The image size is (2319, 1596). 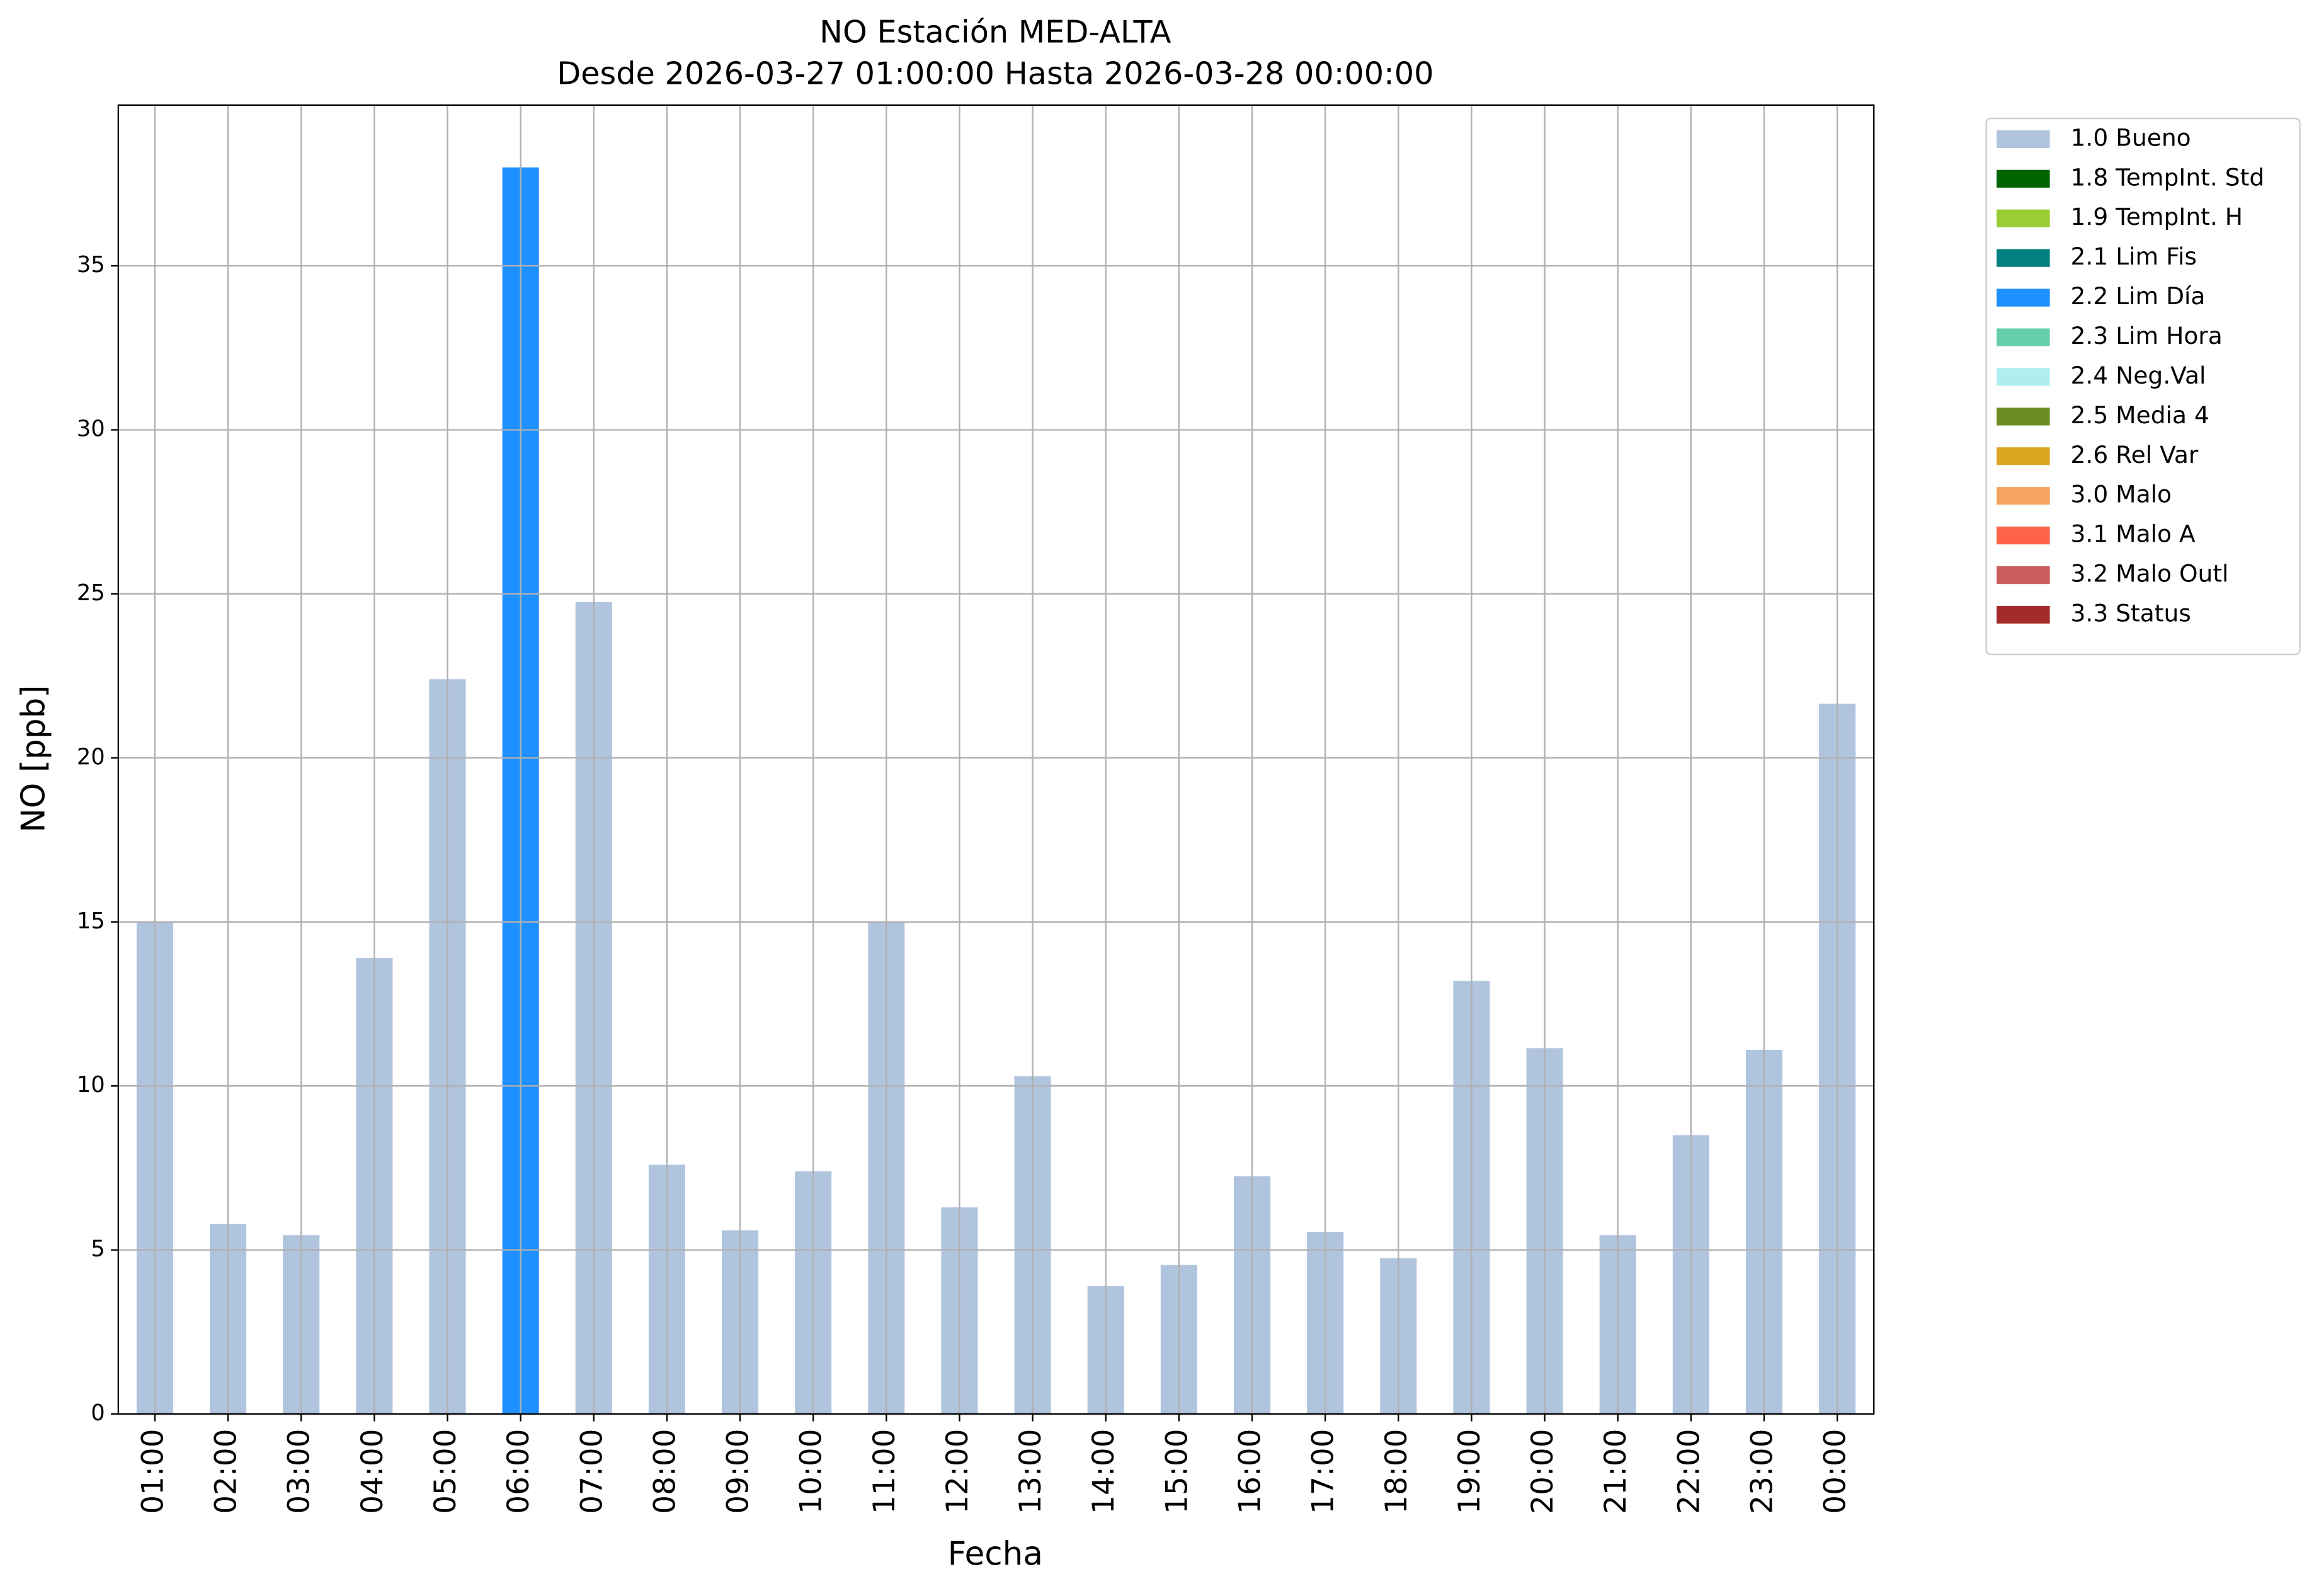 I want to click on legend-label: 2.4 Neg.Val, so click(x=2138, y=375).